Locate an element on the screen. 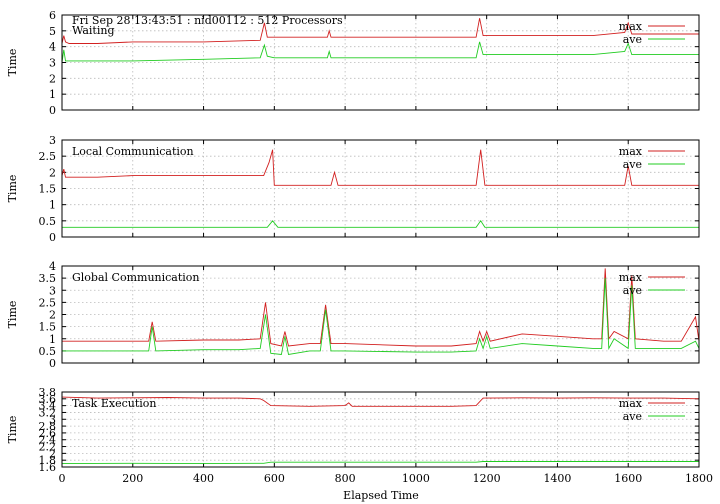 Image resolution: width=720 pixels, height=504 pixels. x-axis-label: Elapsed Time is located at coordinates (381, 495).